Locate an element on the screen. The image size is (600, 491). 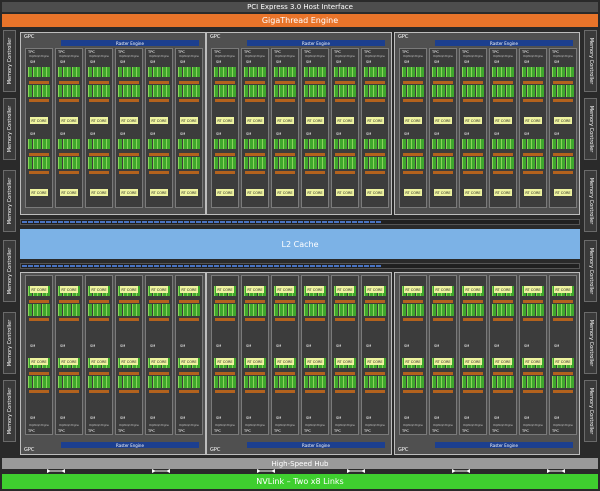
l2-cache: L2 Cache is located at coordinates (300, 244).